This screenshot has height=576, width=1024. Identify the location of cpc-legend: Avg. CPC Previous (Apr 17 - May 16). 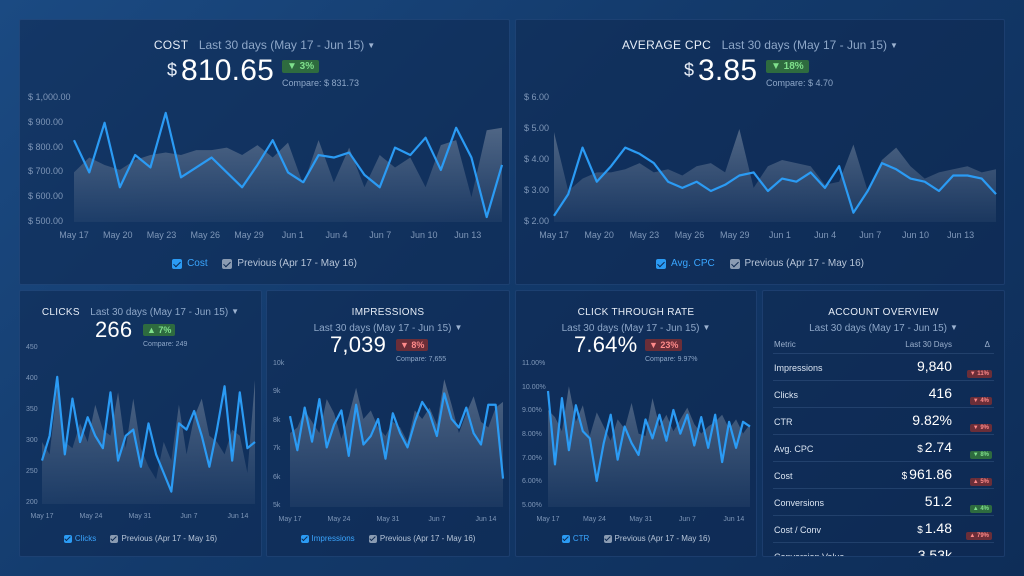
(760, 265).